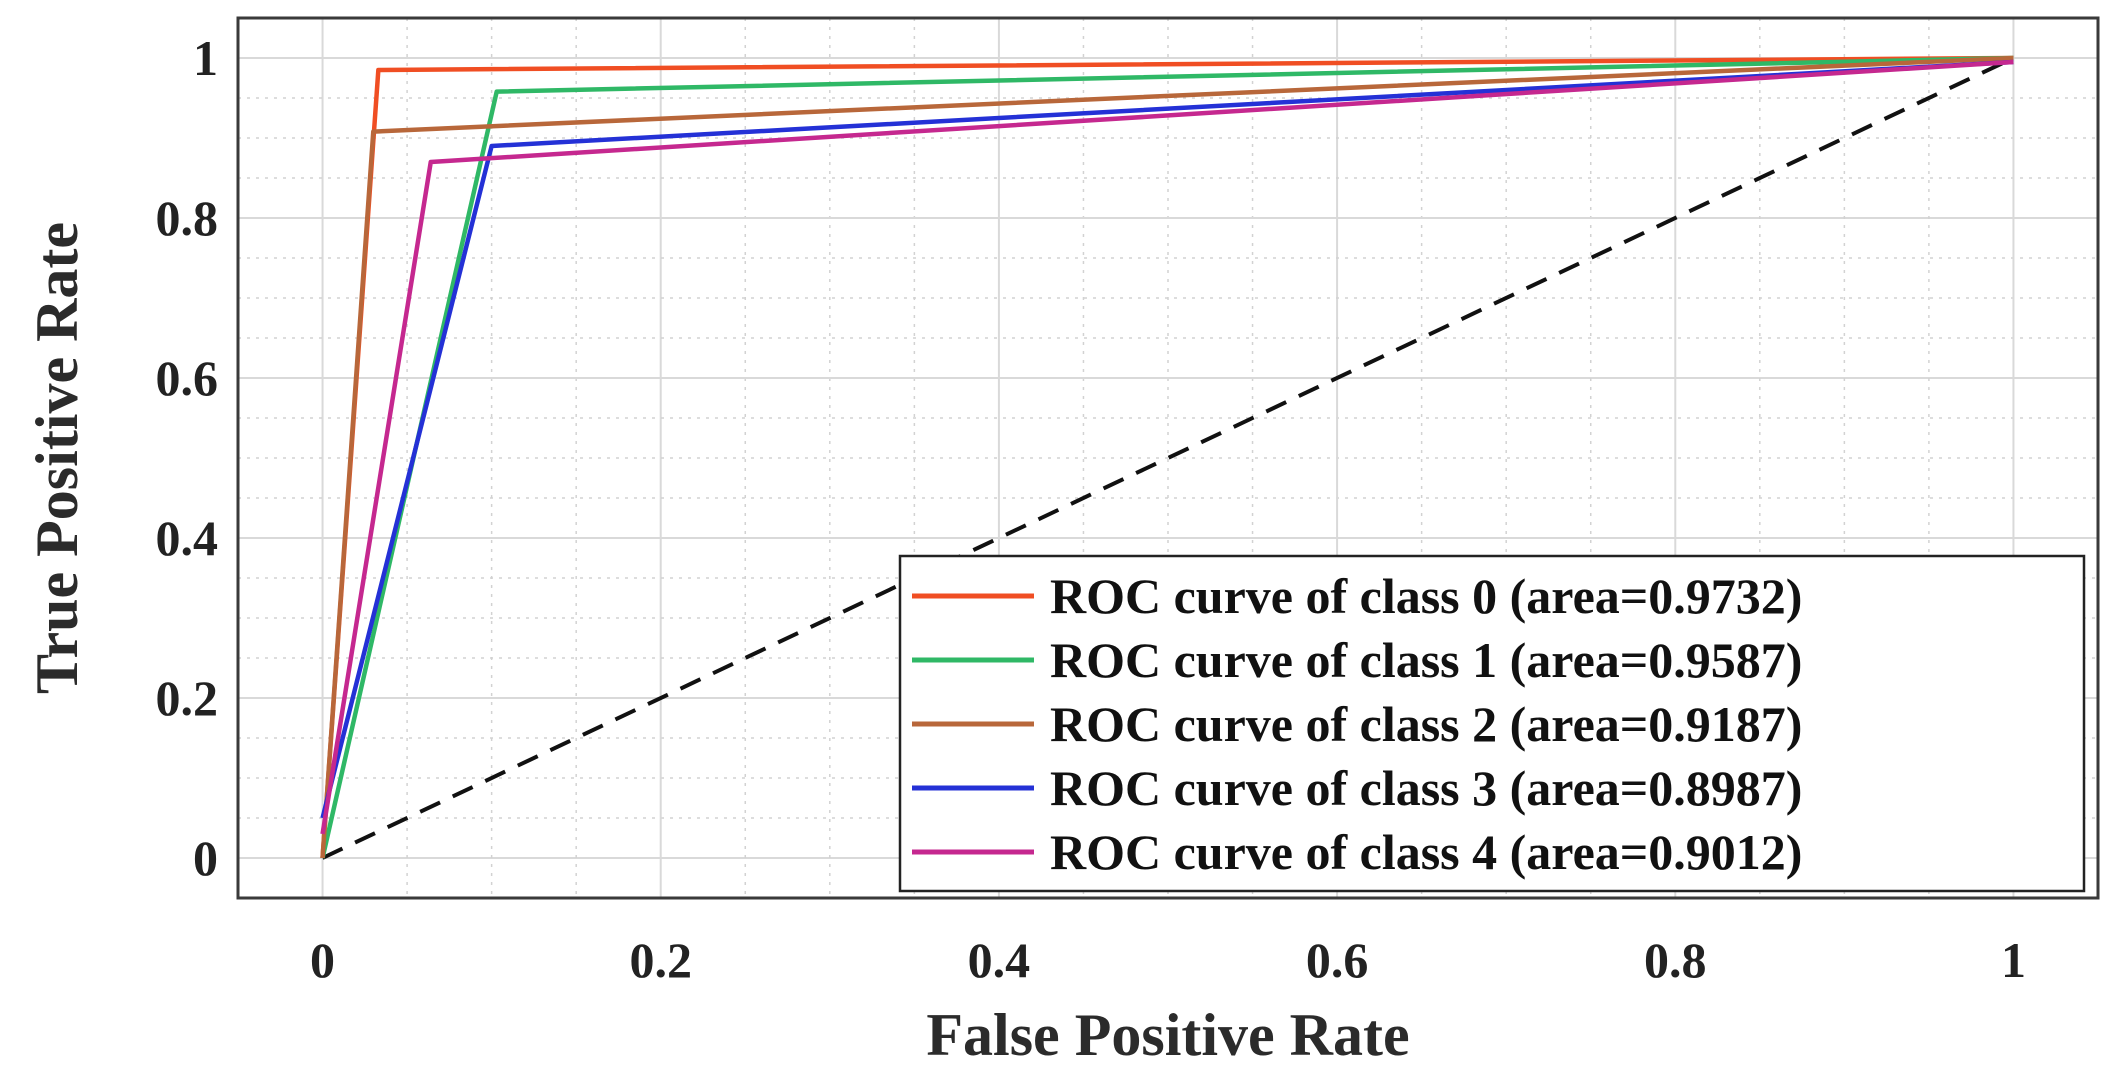  What do you see at coordinates (1167, 1035) in the screenshot?
I see `x-axis-title: False Positive Rate` at bounding box center [1167, 1035].